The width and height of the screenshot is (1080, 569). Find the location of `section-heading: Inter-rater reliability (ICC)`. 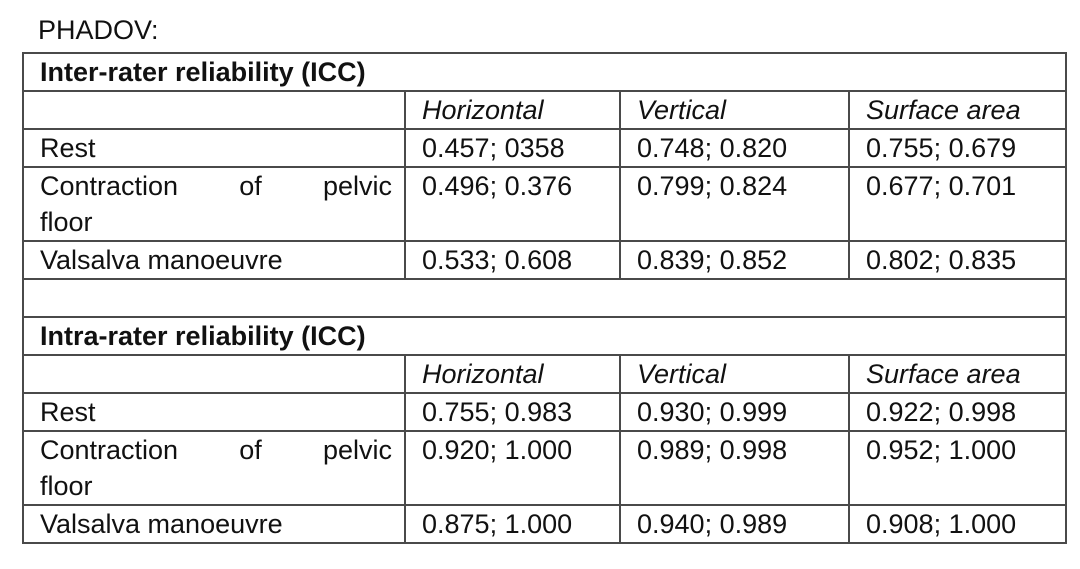

section-heading: Inter-rater reliability (ICC) is located at coordinates (544, 72).